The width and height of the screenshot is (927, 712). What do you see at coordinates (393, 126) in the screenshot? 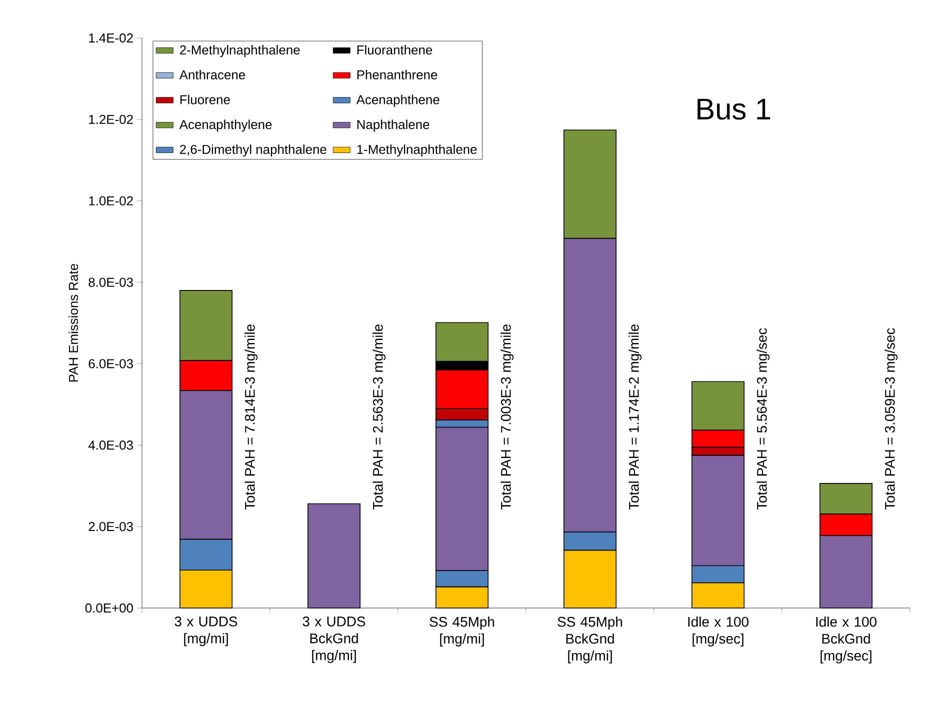
I see `legend-label: Naphthalene` at bounding box center [393, 126].